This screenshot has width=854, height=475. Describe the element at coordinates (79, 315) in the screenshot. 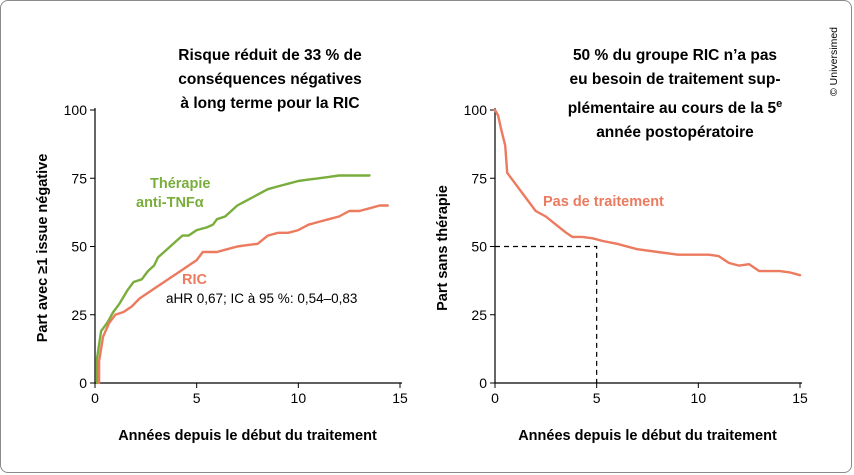

I see `left-y-tick-label: 25` at that location.